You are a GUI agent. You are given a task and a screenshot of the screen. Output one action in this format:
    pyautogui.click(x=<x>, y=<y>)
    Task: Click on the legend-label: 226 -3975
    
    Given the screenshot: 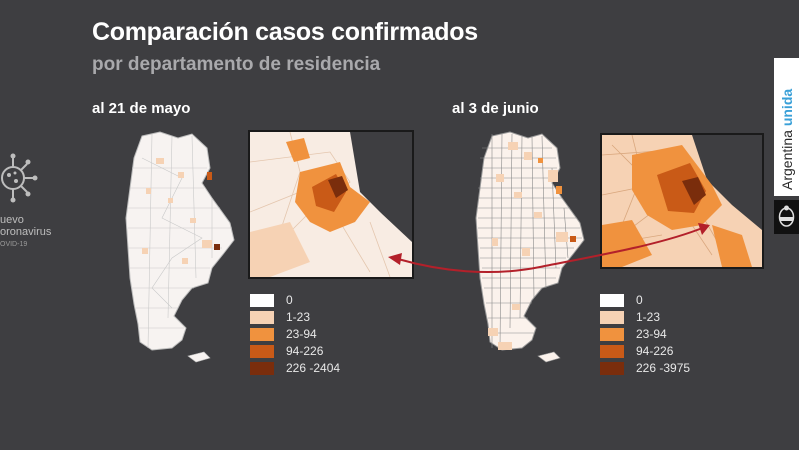 What is the action you would take?
    pyautogui.click(x=663, y=368)
    